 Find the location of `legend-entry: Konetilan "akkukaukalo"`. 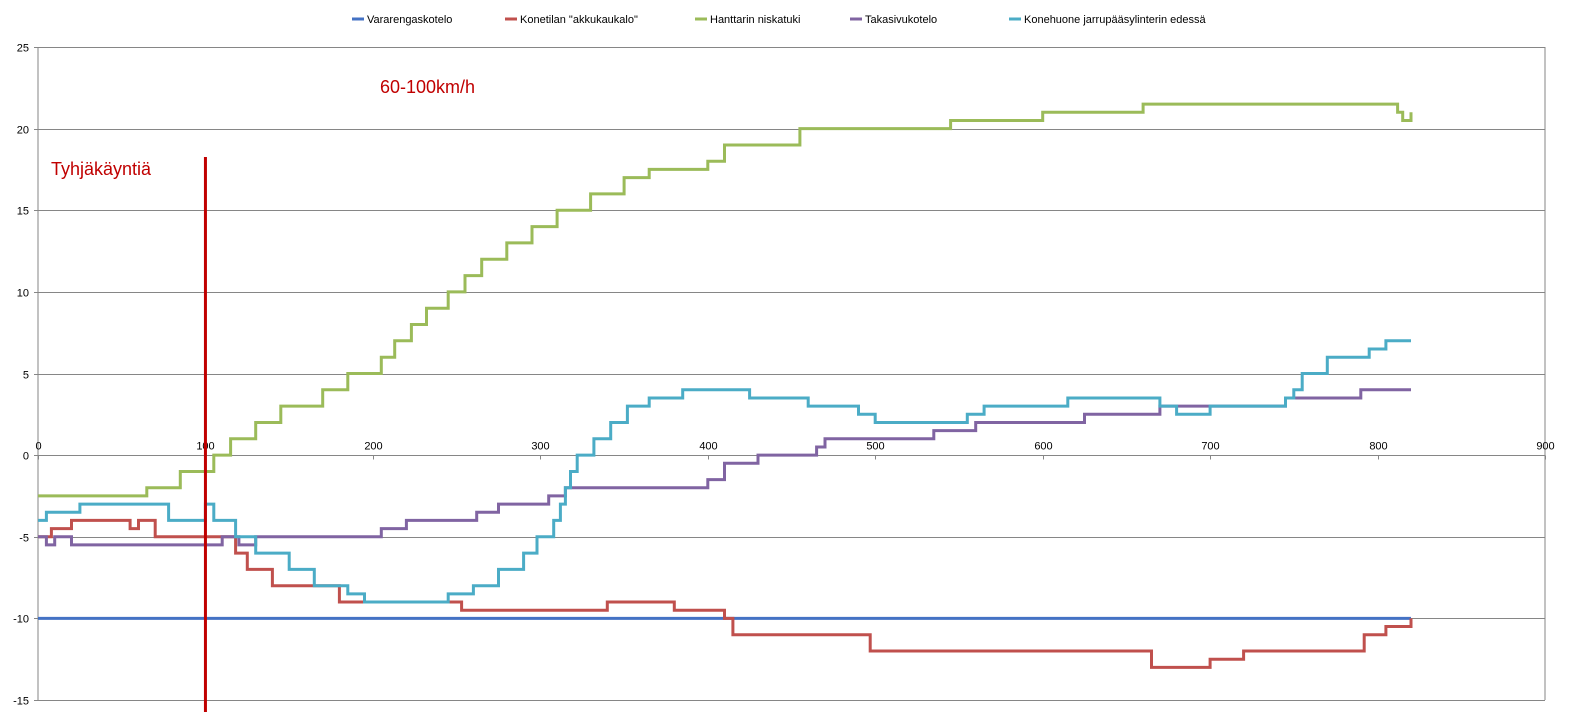

legend-entry: Konetilan "akkukaukalo" is located at coordinates (579, 20).